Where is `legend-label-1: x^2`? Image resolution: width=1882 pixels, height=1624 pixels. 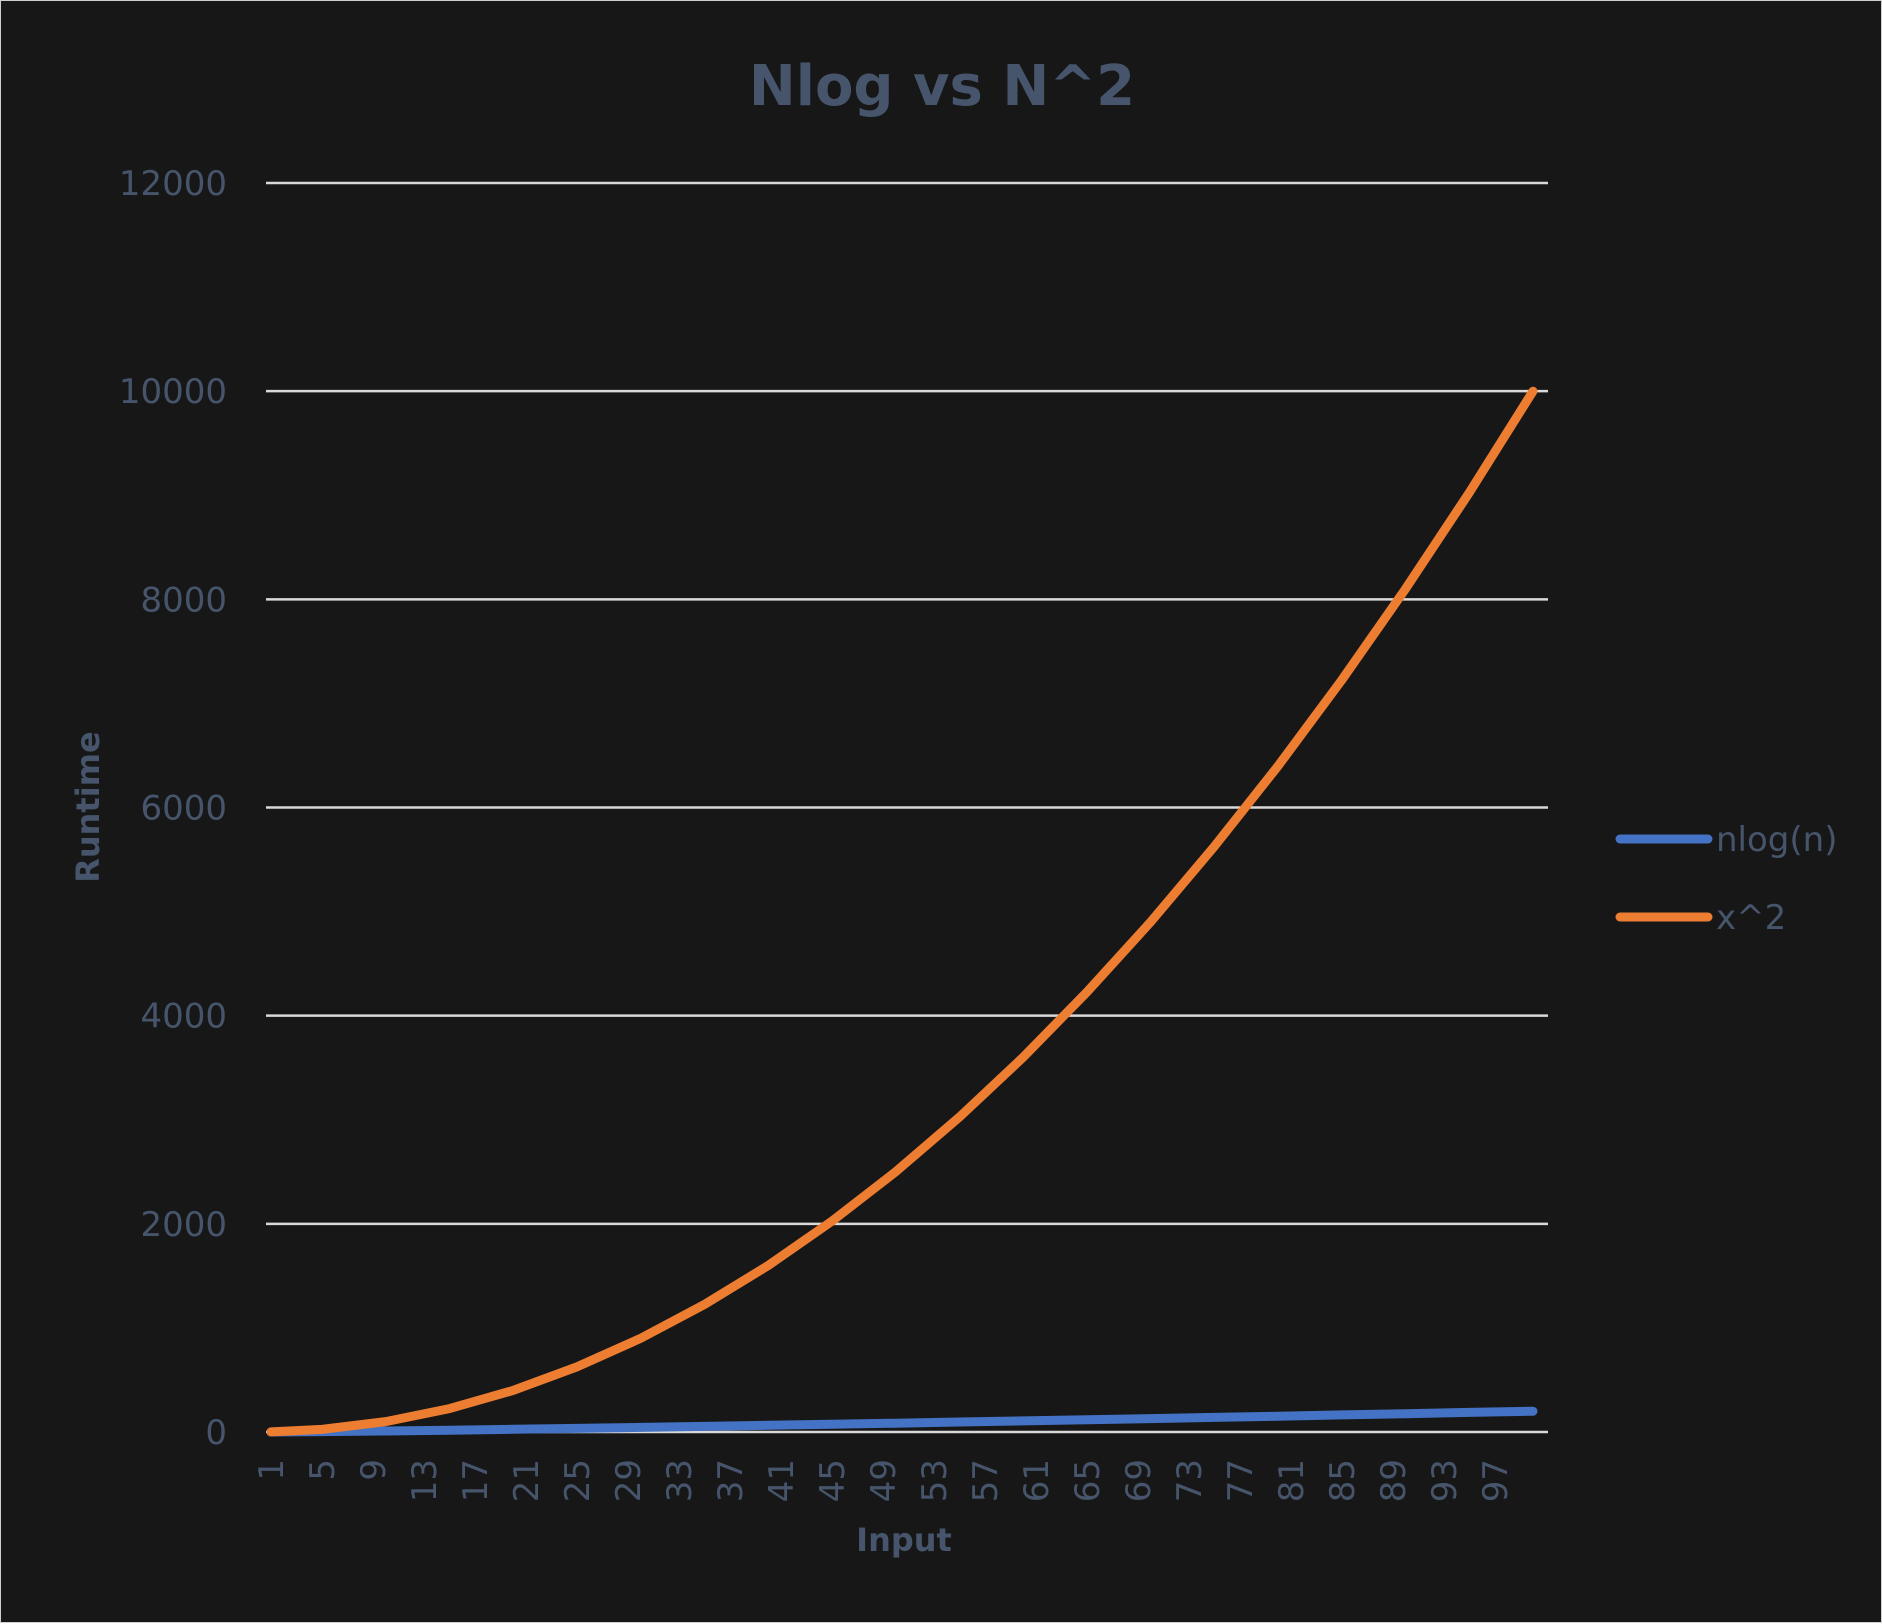 legend-label-1: x^2 is located at coordinates (1751, 918).